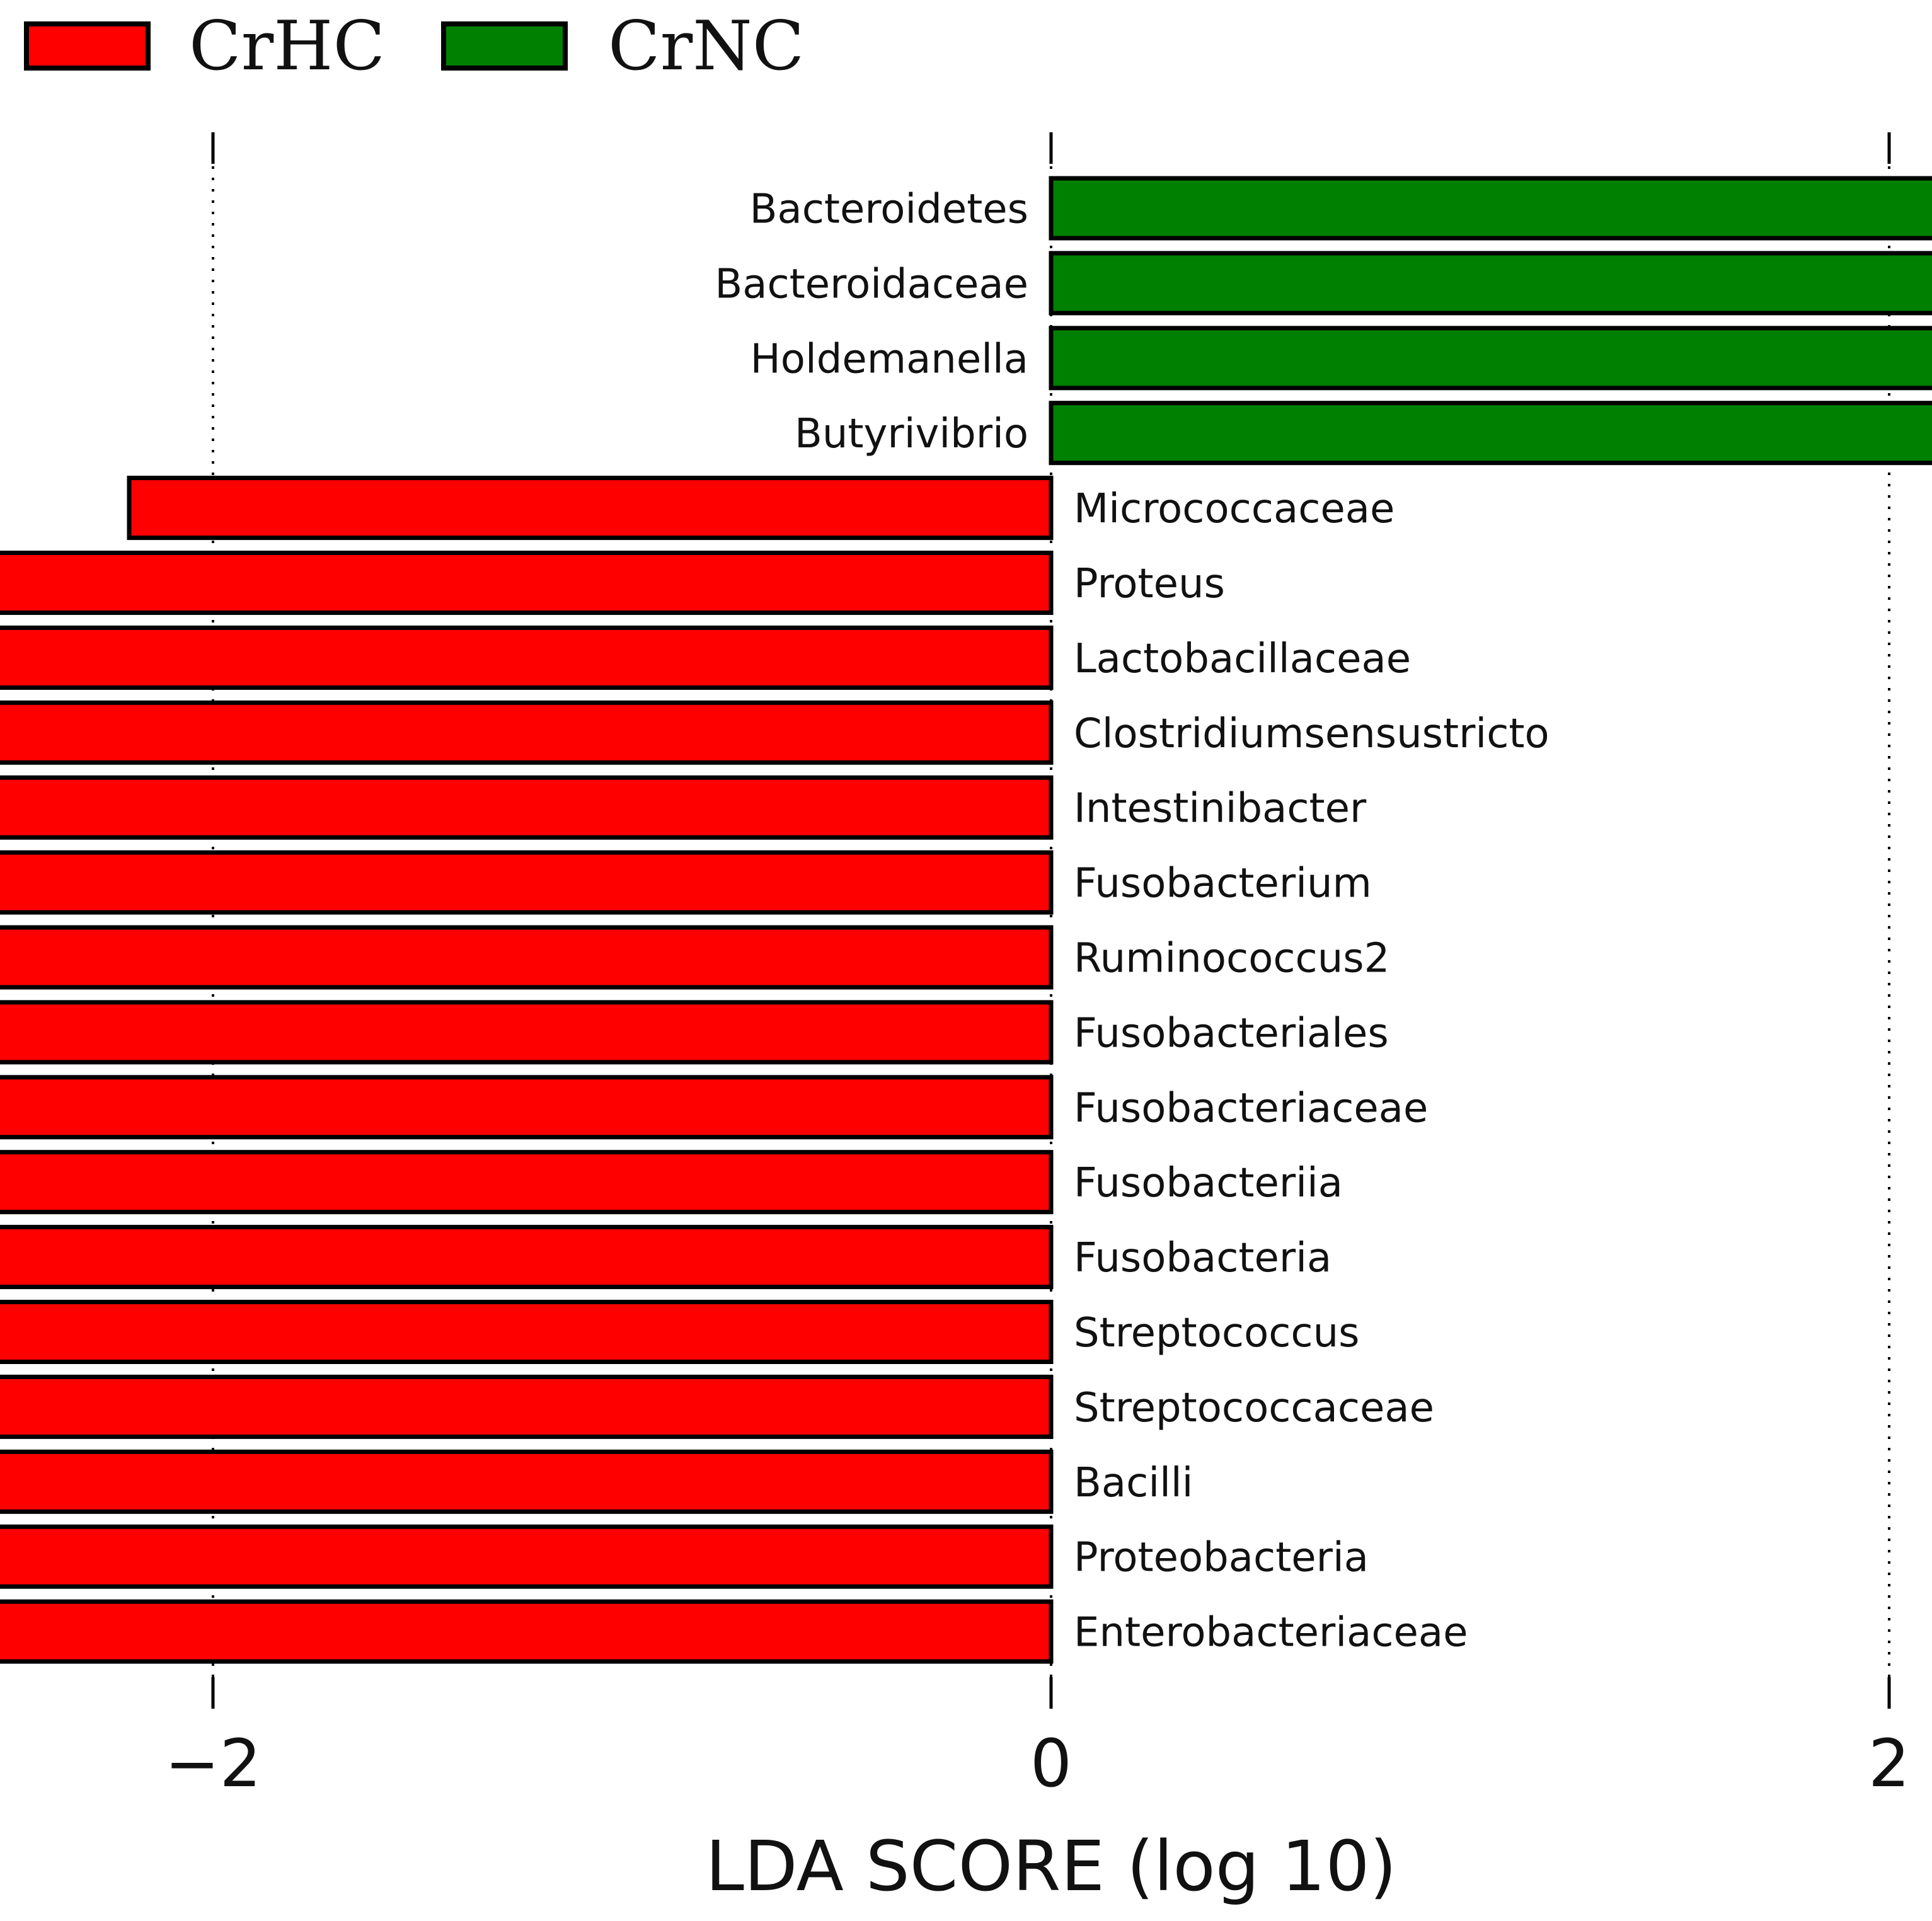 Image resolution: width=1932 pixels, height=1921 pixels. I want to click on bar-label-proteobacteria: Proteobacteria, so click(1221, 1558).